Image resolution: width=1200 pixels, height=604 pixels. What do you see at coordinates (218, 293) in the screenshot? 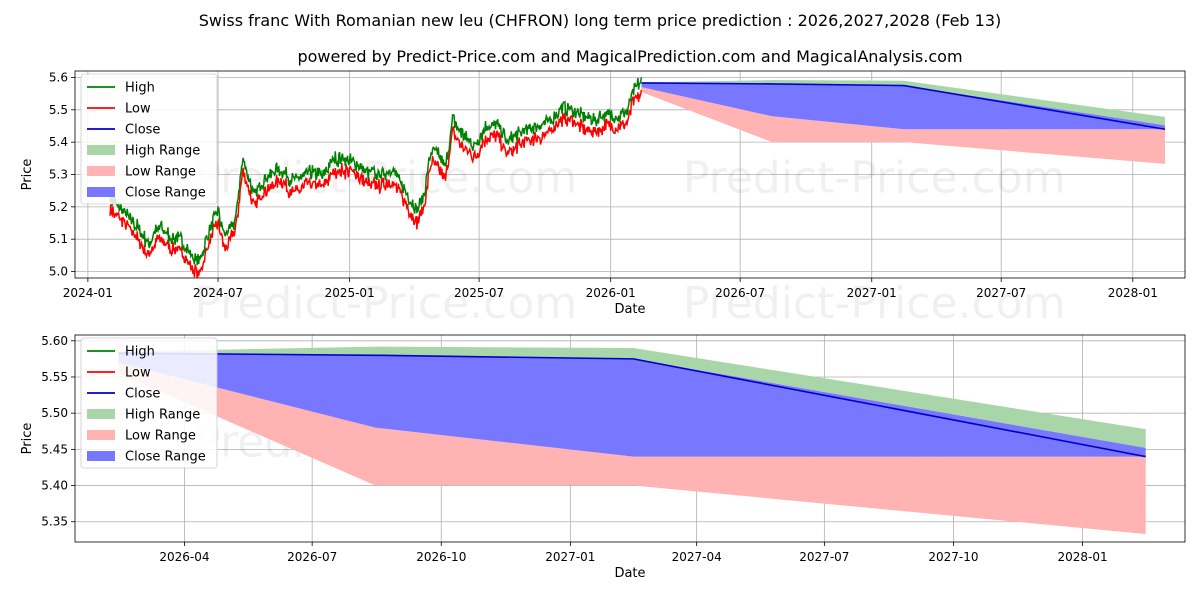
I see `x-tick-label: 2024-07` at bounding box center [218, 293].